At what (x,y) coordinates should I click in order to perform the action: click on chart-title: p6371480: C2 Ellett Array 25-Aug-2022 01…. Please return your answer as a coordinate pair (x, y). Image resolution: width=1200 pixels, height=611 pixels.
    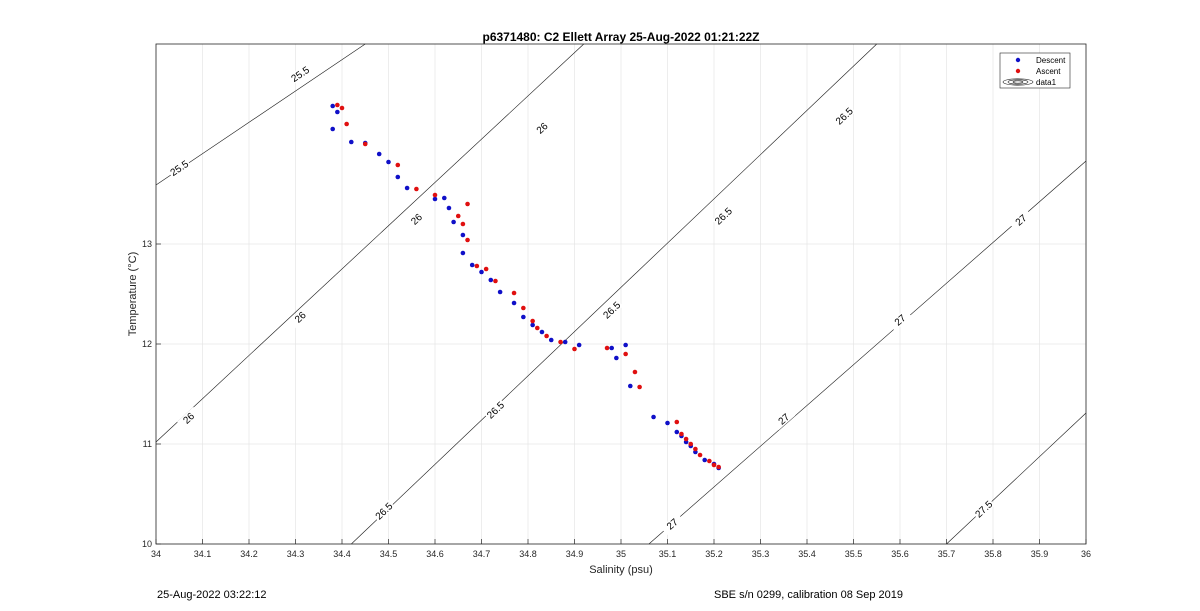
    Looking at the image, I should click on (620, 37).